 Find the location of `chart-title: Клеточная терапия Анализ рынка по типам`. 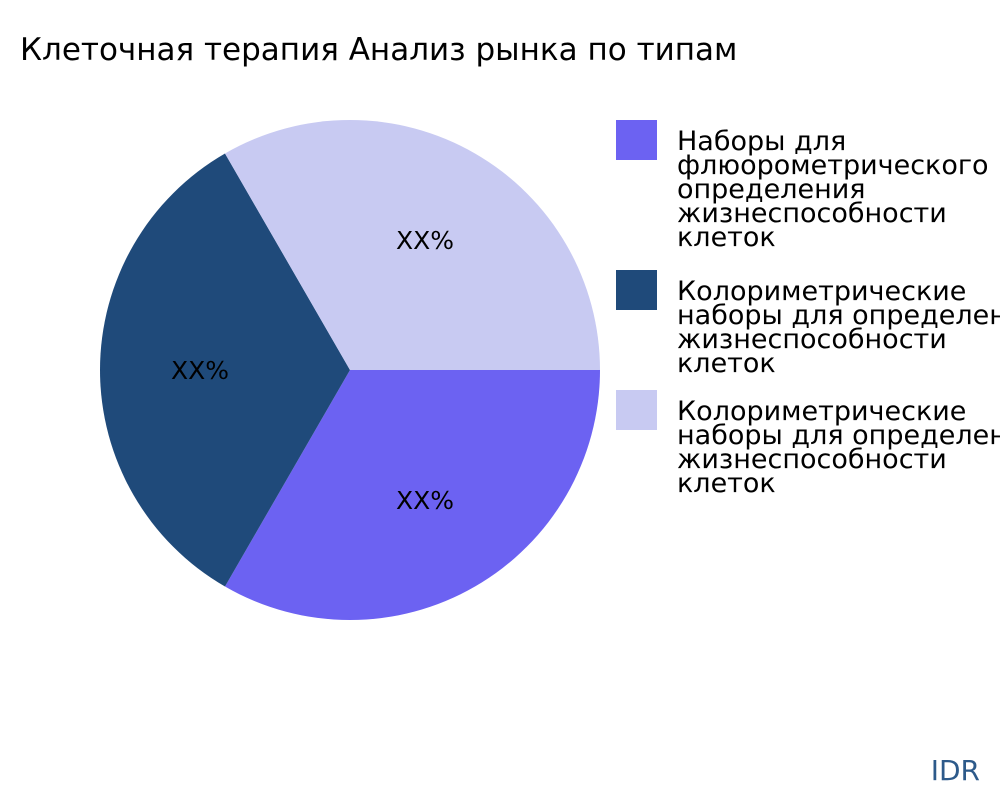

chart-title: Клеточная терапия Анализ рынка по типам is located at coordinates (378, 50).